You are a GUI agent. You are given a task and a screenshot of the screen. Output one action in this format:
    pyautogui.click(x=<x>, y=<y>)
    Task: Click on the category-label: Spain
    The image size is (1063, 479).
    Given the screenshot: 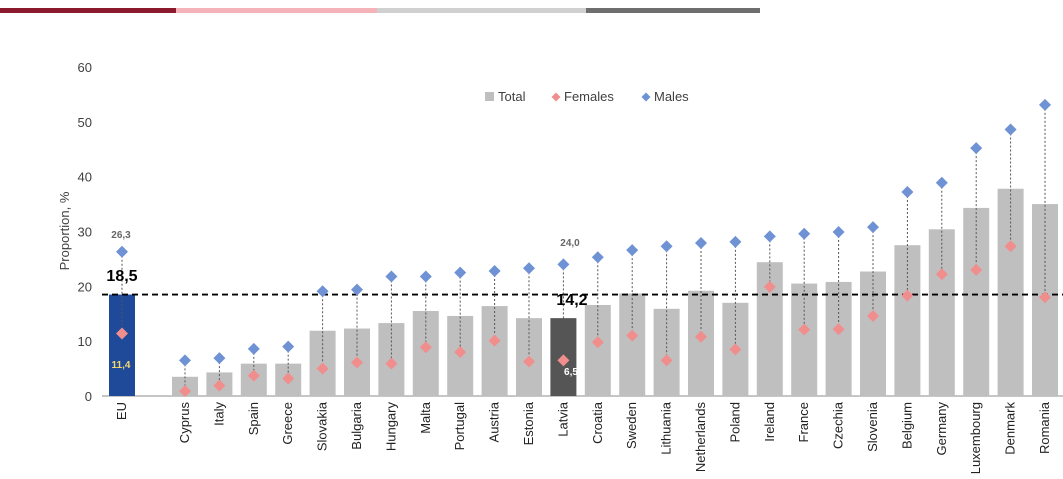 What is the action you would take?
    pyautogui.click(x=253, y=418)
    